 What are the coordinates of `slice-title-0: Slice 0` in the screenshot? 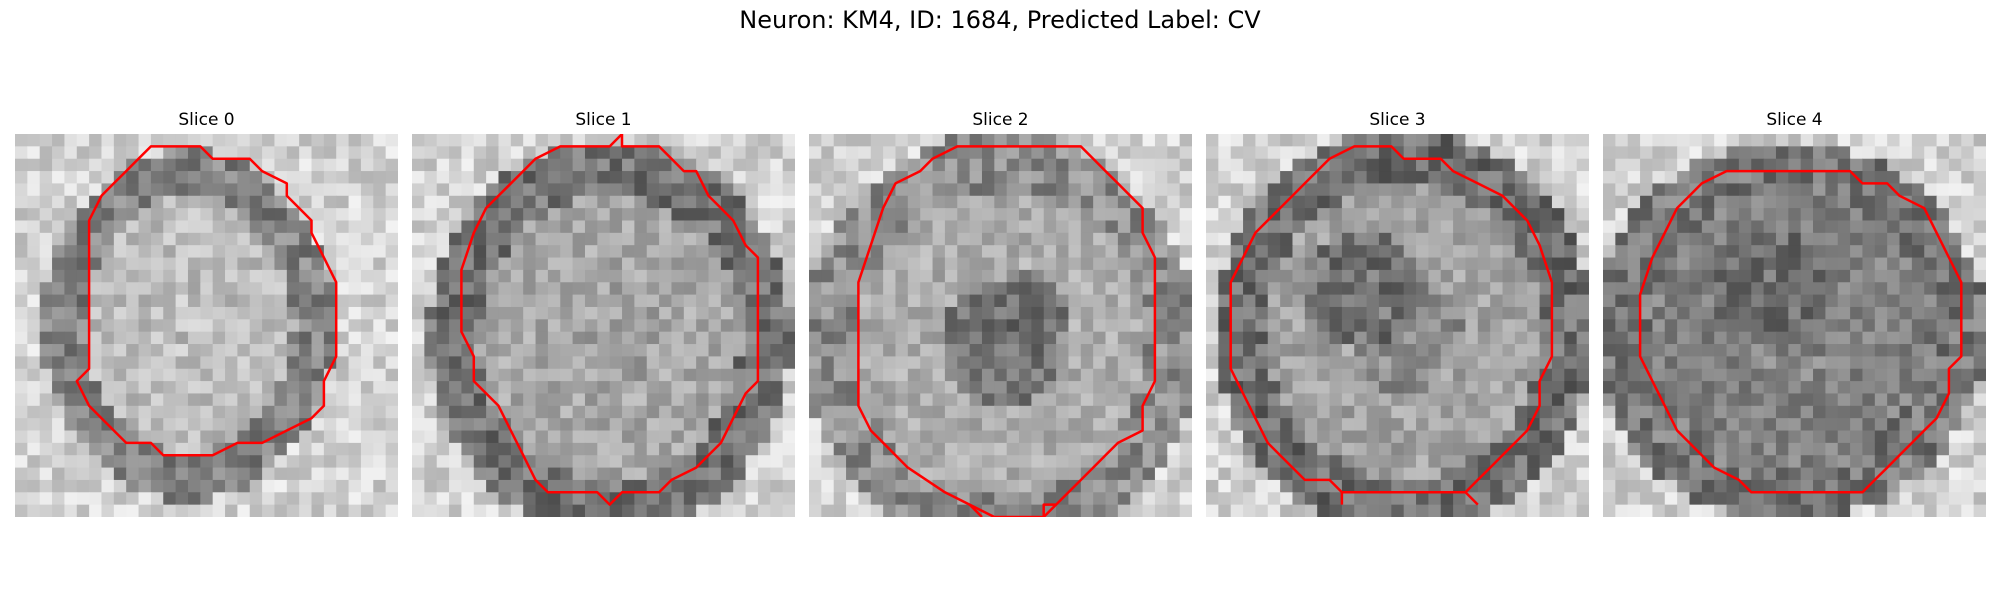 It's located at (206, 120).